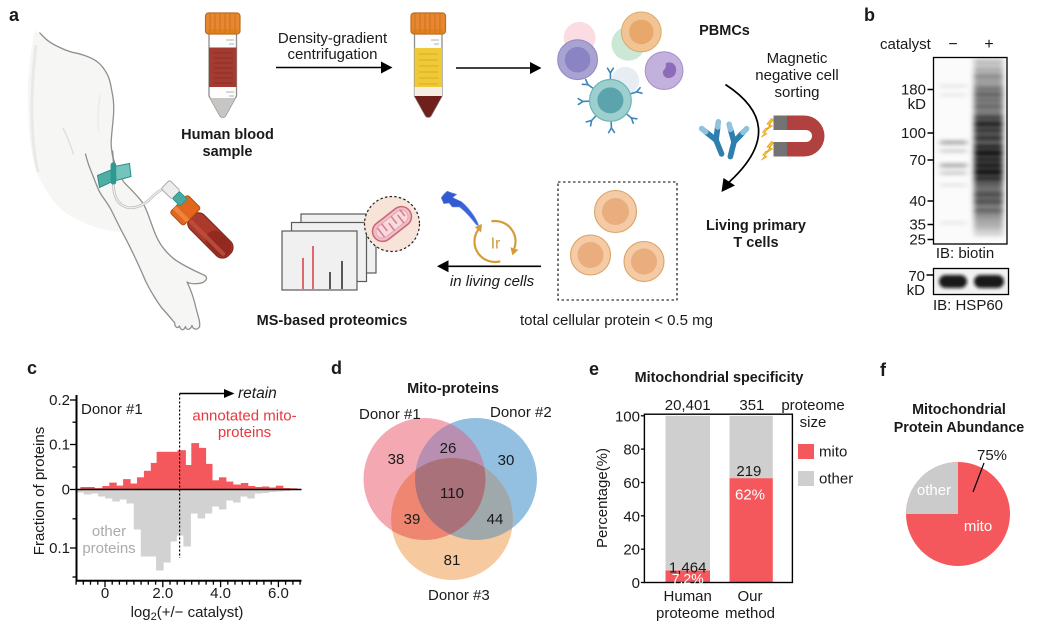 The width and height of the screenshot is (1039, 634). Describe the element at coordinates (521, 412) in the screenshot. I see `svg-text: Donor #2` at that location.